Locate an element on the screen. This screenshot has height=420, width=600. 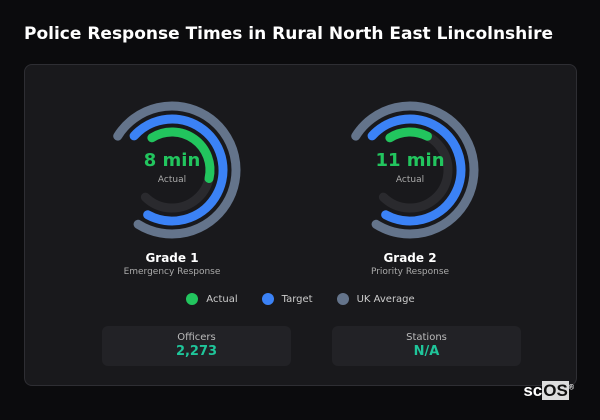
gauge-name: Grade 2 is located at coordinates (410, 258).